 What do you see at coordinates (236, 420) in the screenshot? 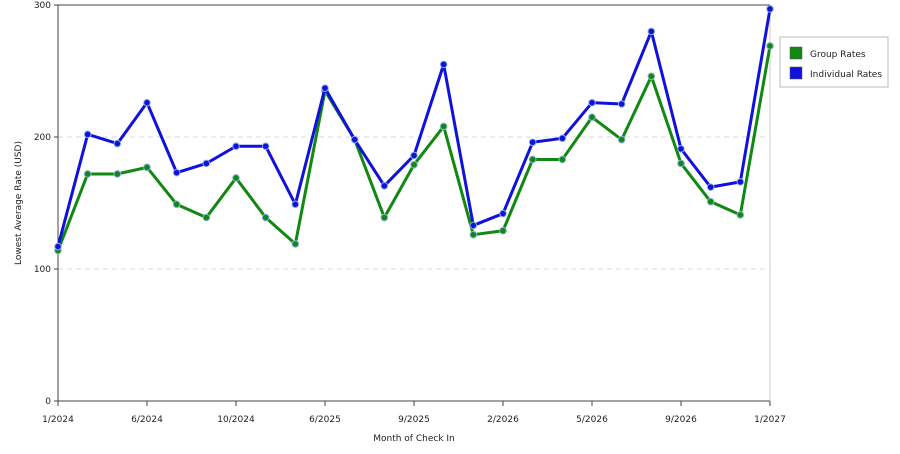
I see `x-tick-label: 10/2024` at bounding box center [236, 420].